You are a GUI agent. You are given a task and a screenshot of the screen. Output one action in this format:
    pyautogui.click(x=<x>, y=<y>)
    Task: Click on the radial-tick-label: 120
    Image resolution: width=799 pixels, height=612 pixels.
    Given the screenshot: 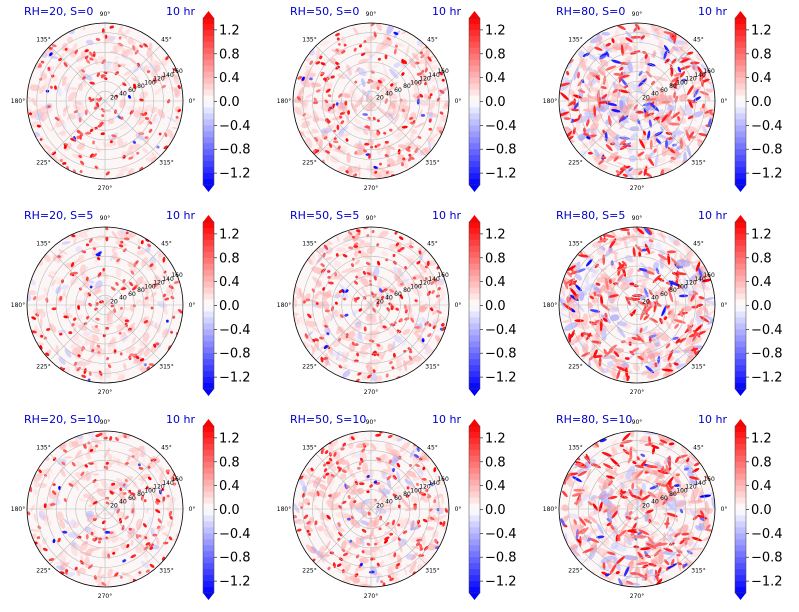 What is the action you would take?
    pyautogui.click(x=159, y=487)
    